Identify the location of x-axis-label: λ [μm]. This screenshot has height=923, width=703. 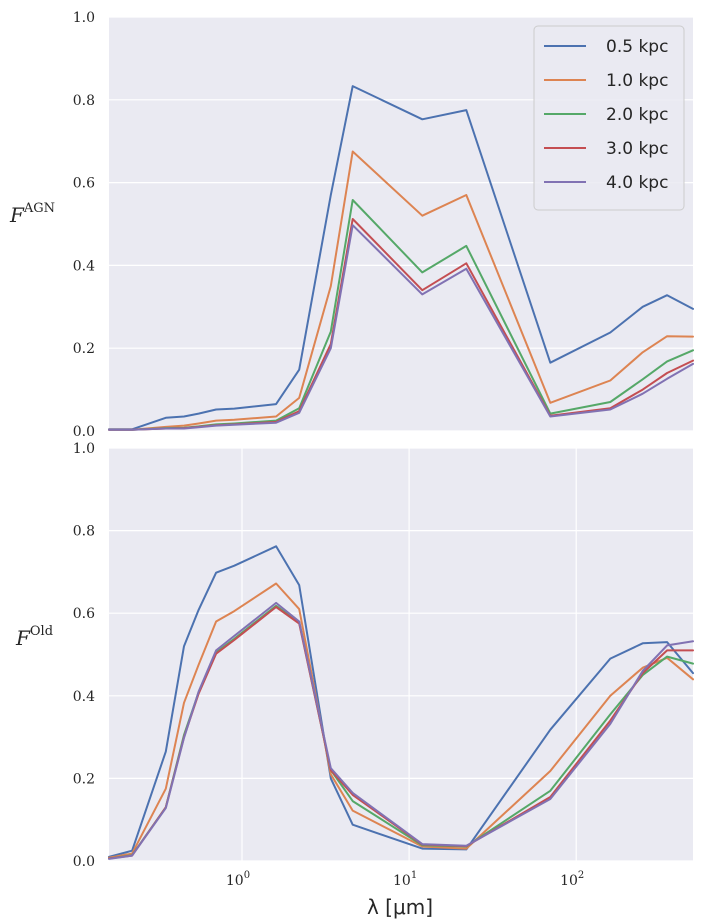
(400, 907).